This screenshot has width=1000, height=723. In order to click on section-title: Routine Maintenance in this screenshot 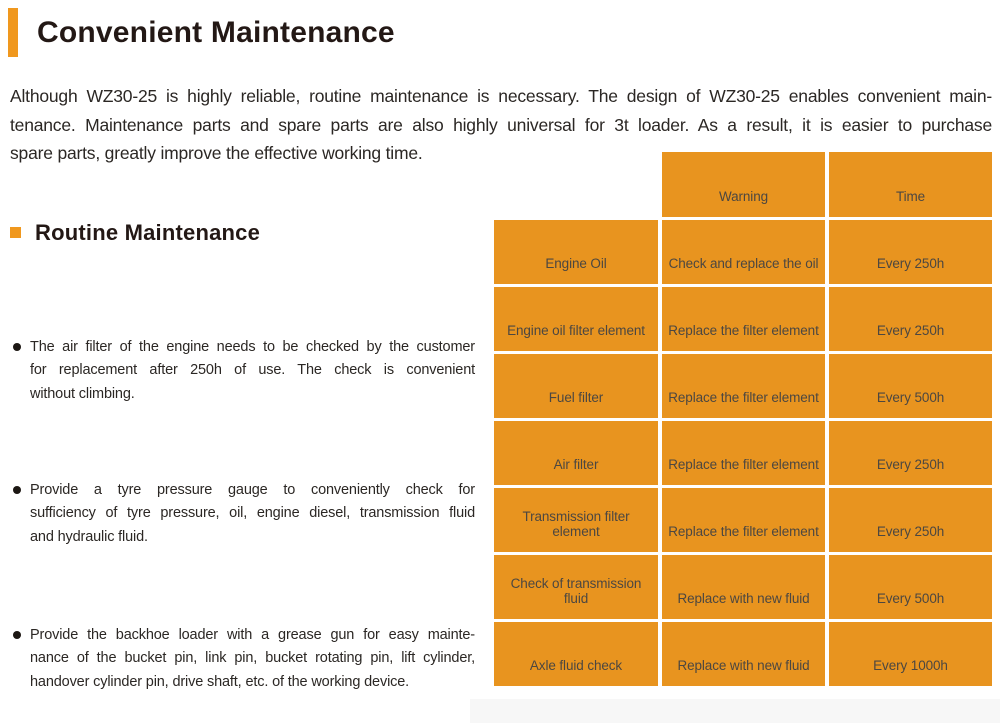, I will do `click(148, 232)`.